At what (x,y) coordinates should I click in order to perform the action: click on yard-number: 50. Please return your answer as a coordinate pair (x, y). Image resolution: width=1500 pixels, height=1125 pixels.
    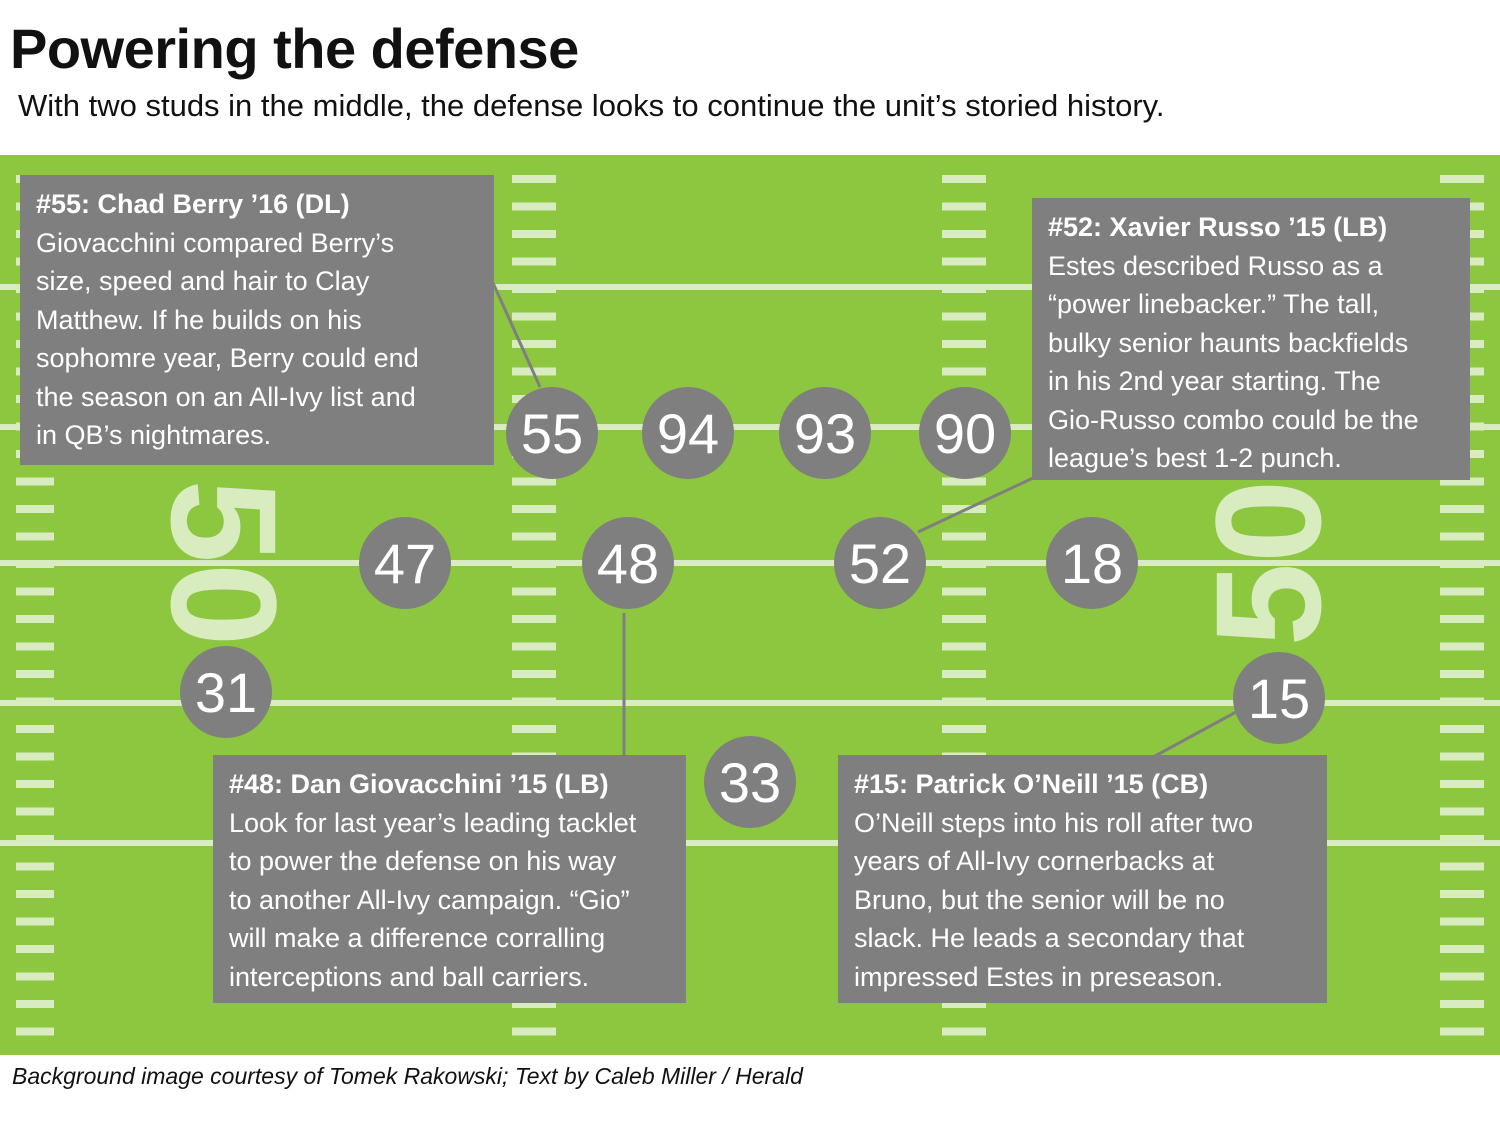
    Looking at the image, I should click on (224, 563).